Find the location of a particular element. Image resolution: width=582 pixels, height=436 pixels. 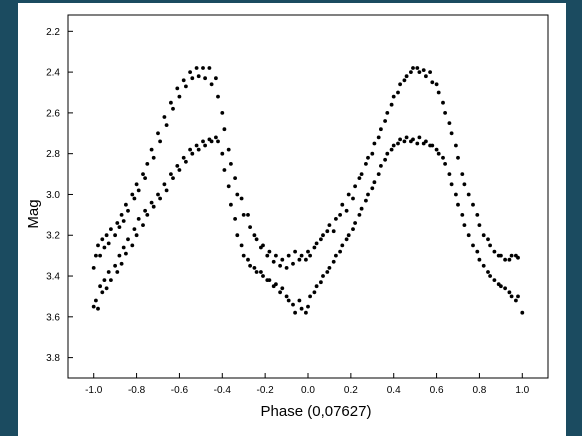

y-tick-label: 2.6 is located at coordinates (53, 113).